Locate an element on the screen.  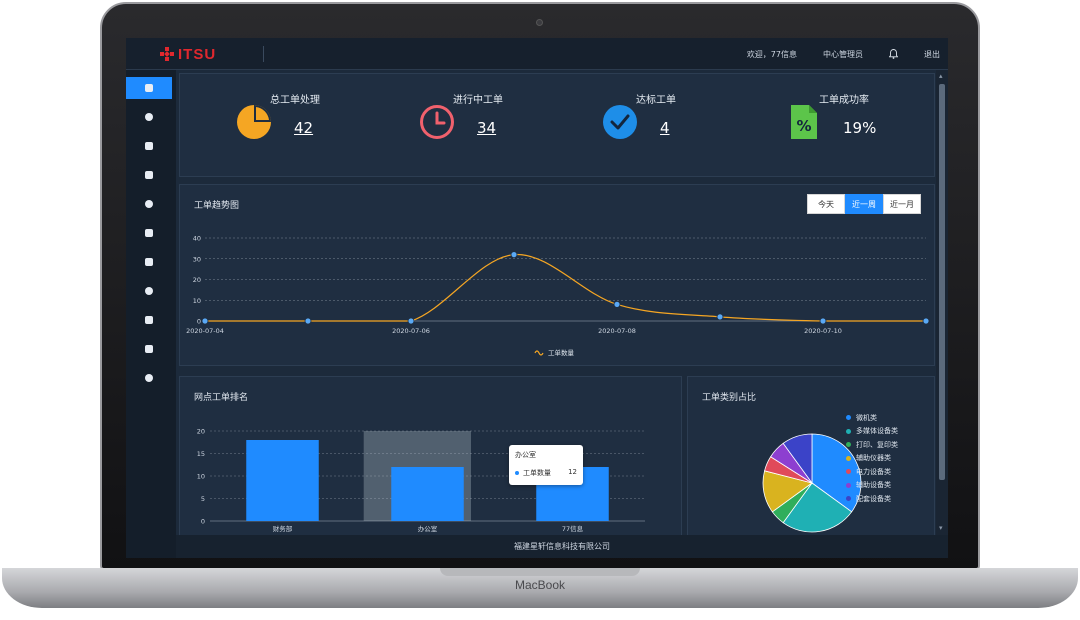
legend-item: 配套设备类 is located at coordinates (872, 499).